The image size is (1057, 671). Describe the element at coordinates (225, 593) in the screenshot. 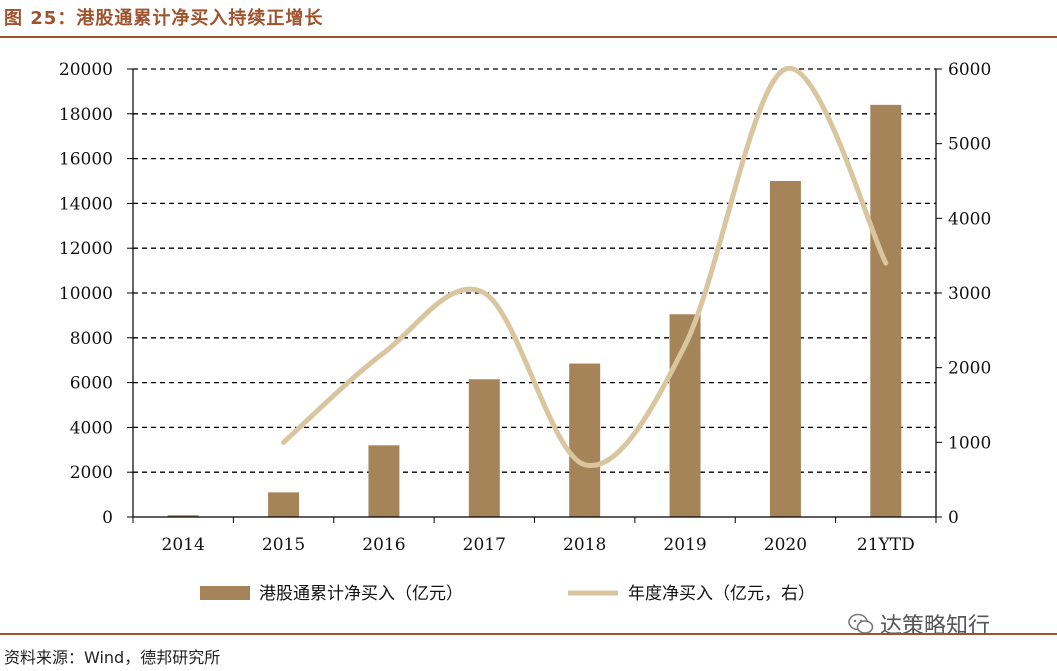

I see `legend-swatch-bar` at that location.